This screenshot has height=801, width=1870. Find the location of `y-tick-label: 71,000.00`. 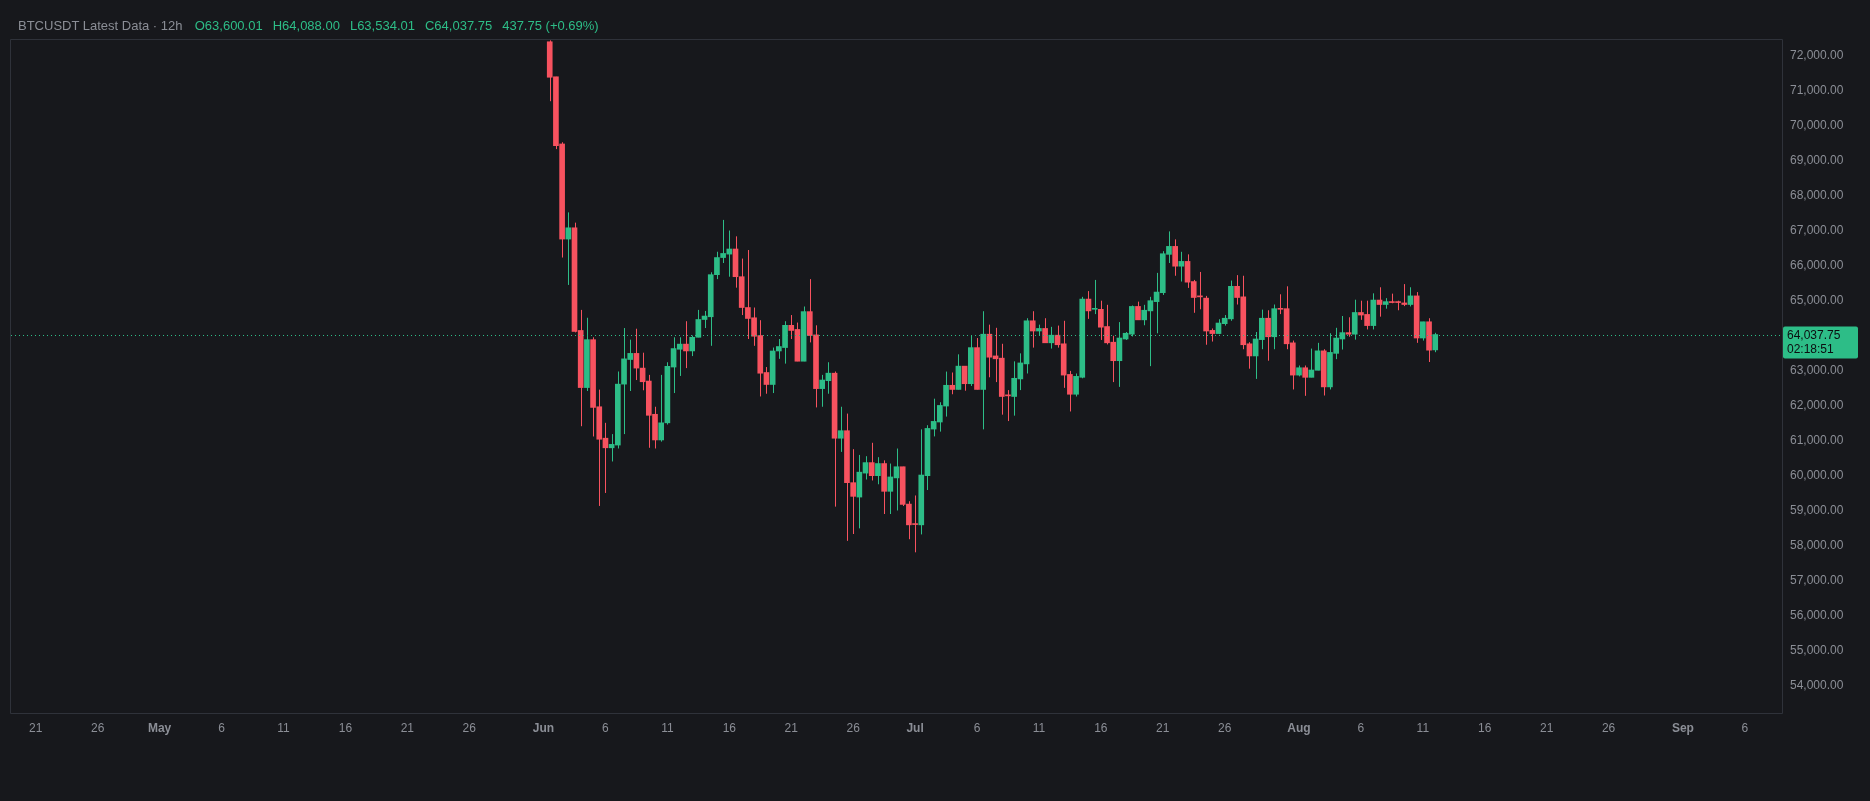

y-tick-label: 71,000.00 is located at coordinates (1817, 90).